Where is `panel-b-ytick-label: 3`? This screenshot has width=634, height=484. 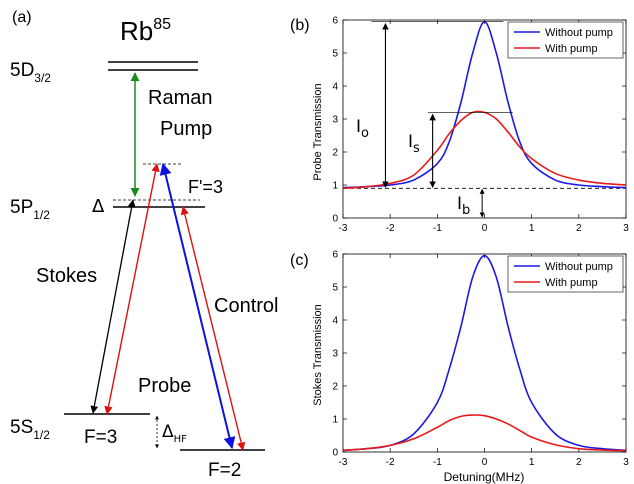 panel-b-ytick-label: 3 is located at coordinates (335, 120).